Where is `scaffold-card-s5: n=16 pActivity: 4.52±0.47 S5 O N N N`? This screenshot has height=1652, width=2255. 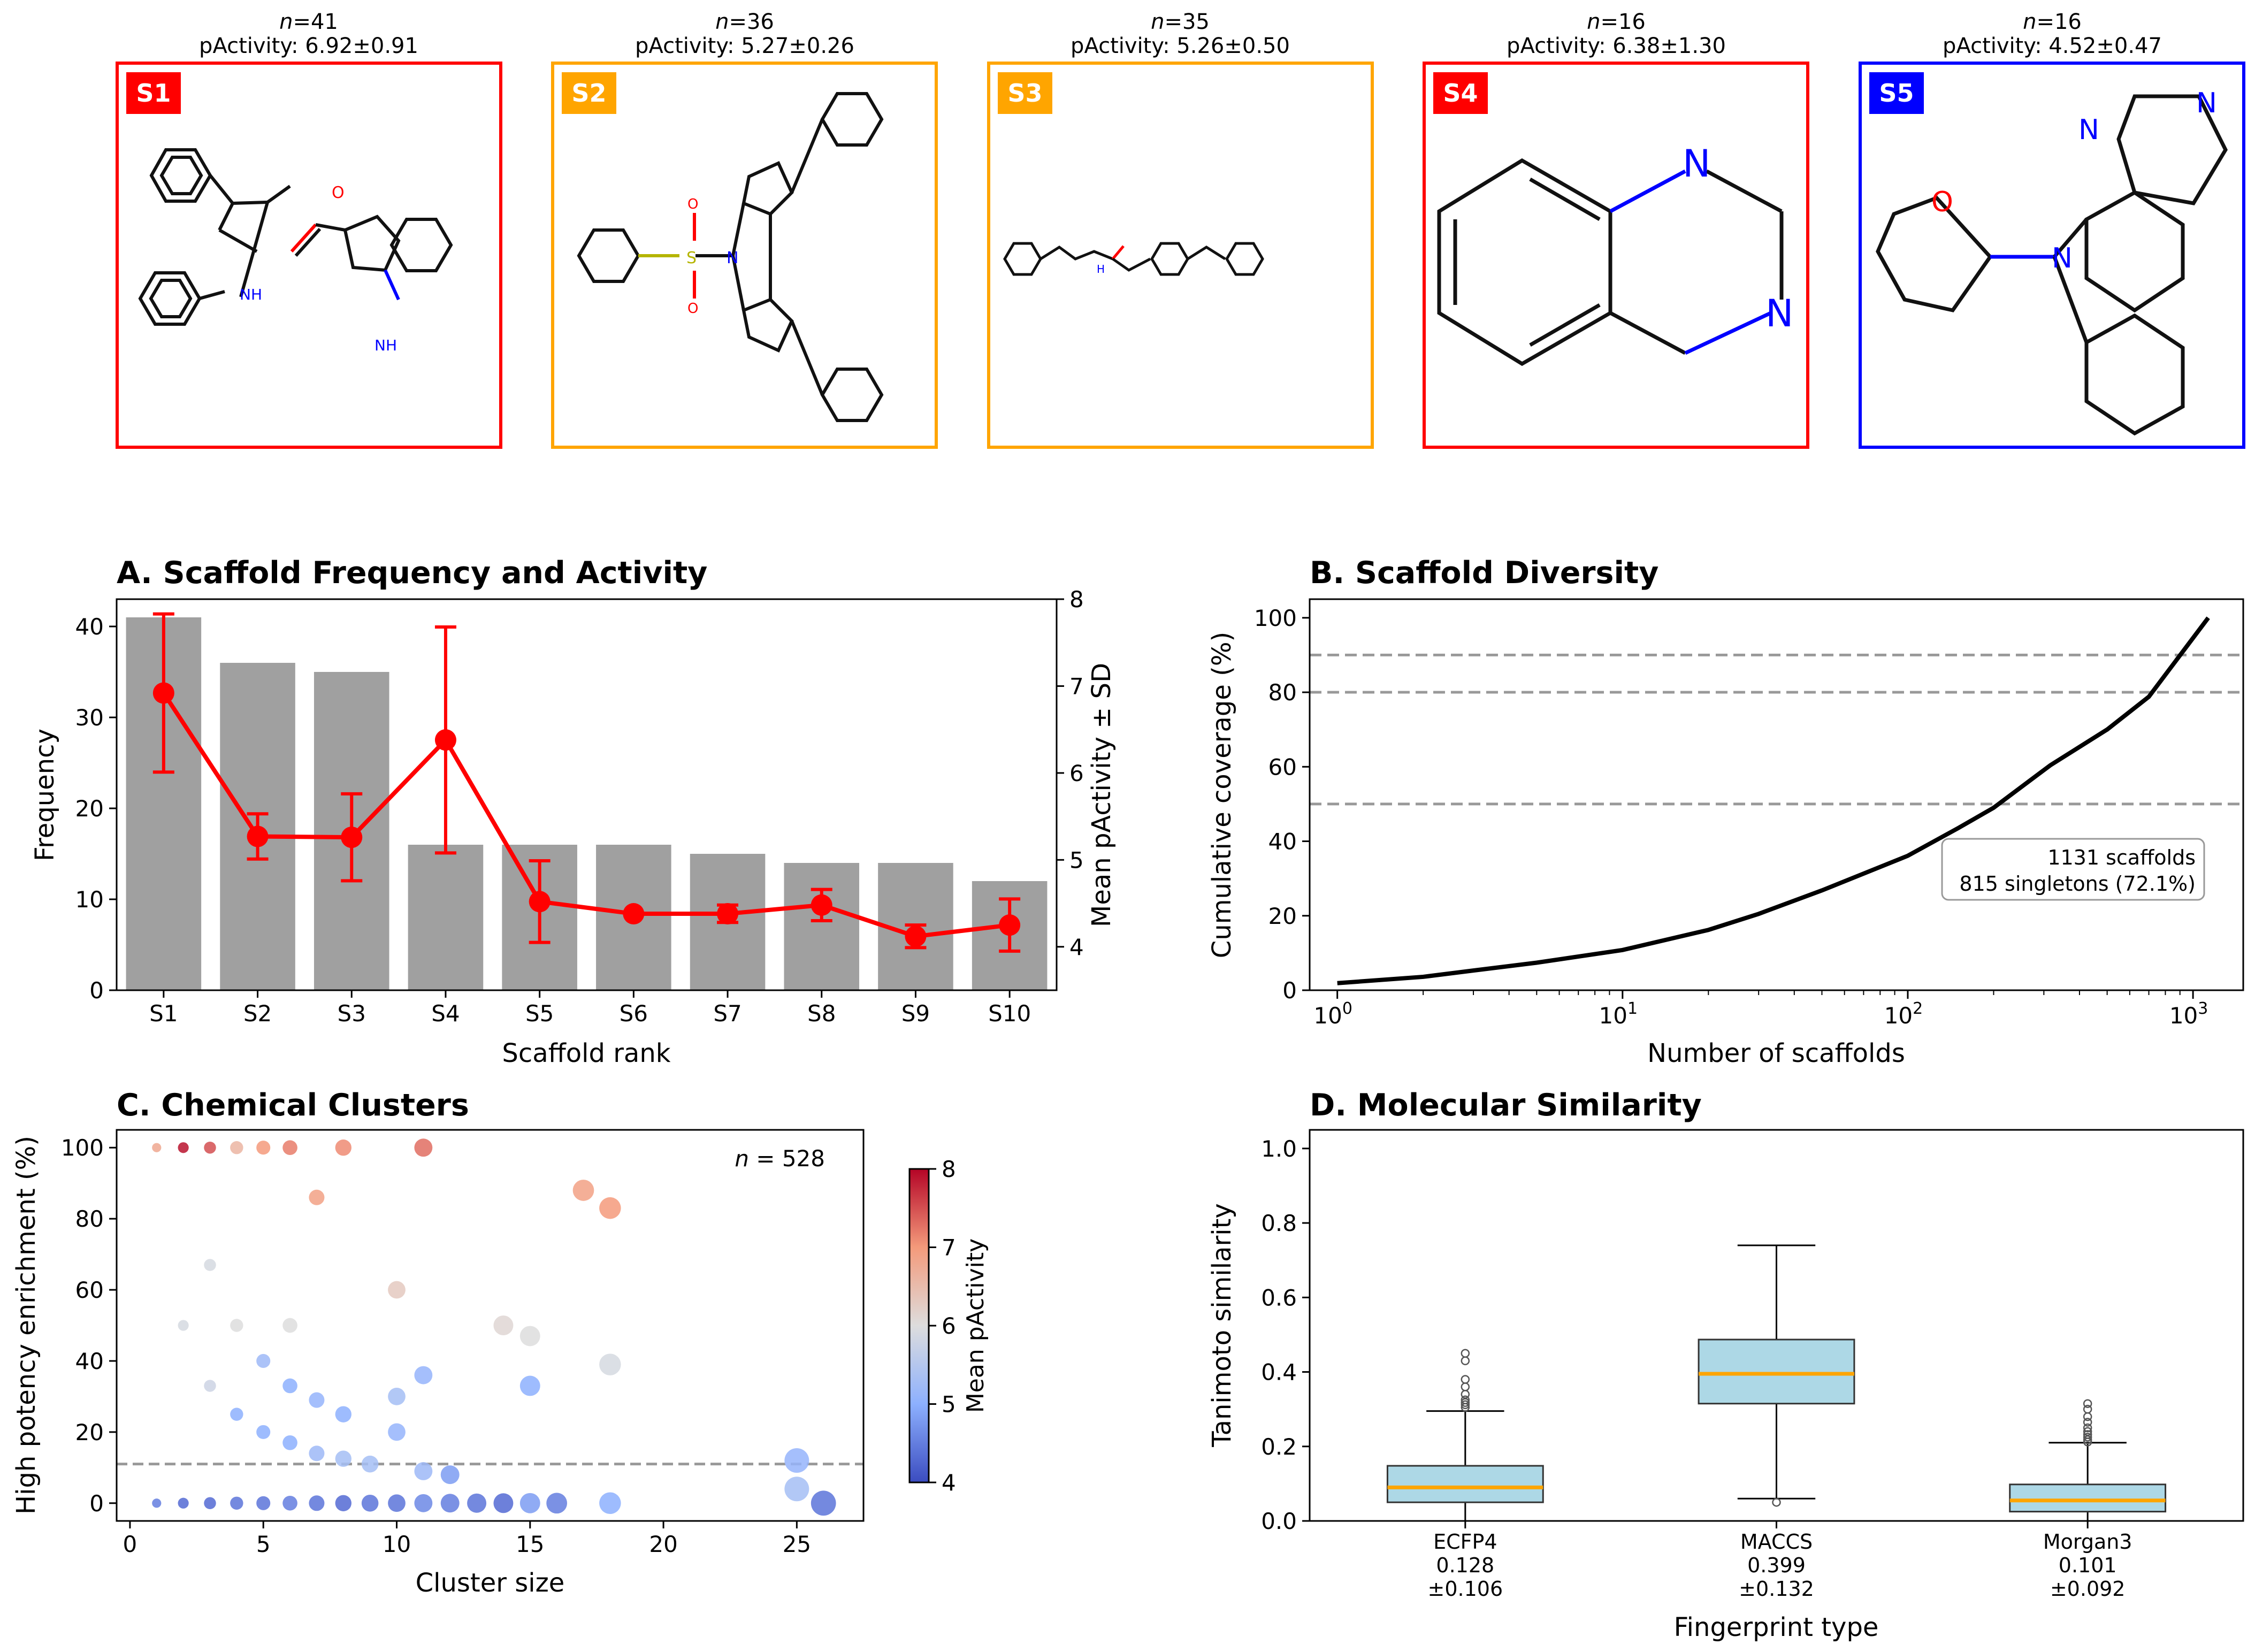
scaffold-card-s5: n=16 pActivity: 4.52±0.47 S5 O N N N is located at coordinates (2052, 229).